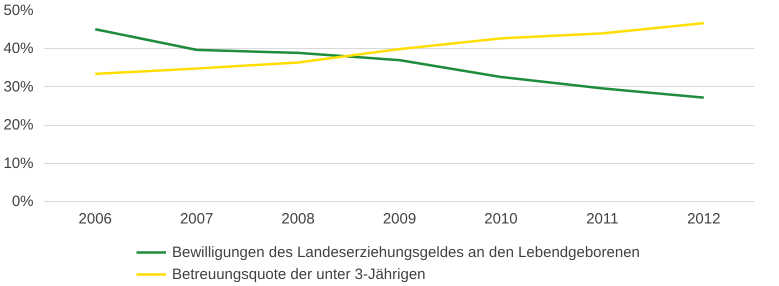  I want to click on y-tick-label: 0%, so click(23, 201).